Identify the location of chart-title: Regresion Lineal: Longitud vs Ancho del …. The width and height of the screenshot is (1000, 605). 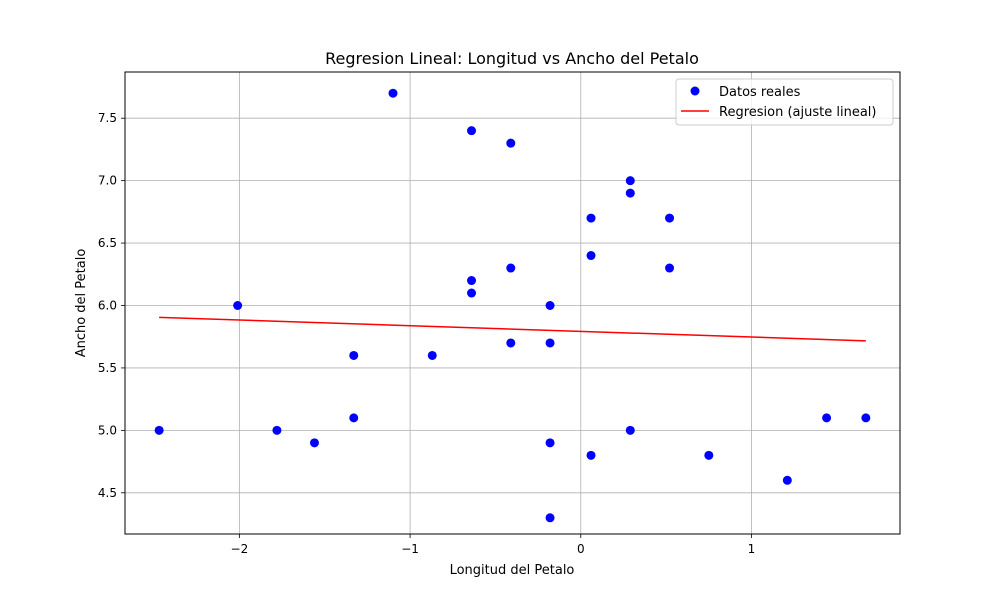
(512, 58).